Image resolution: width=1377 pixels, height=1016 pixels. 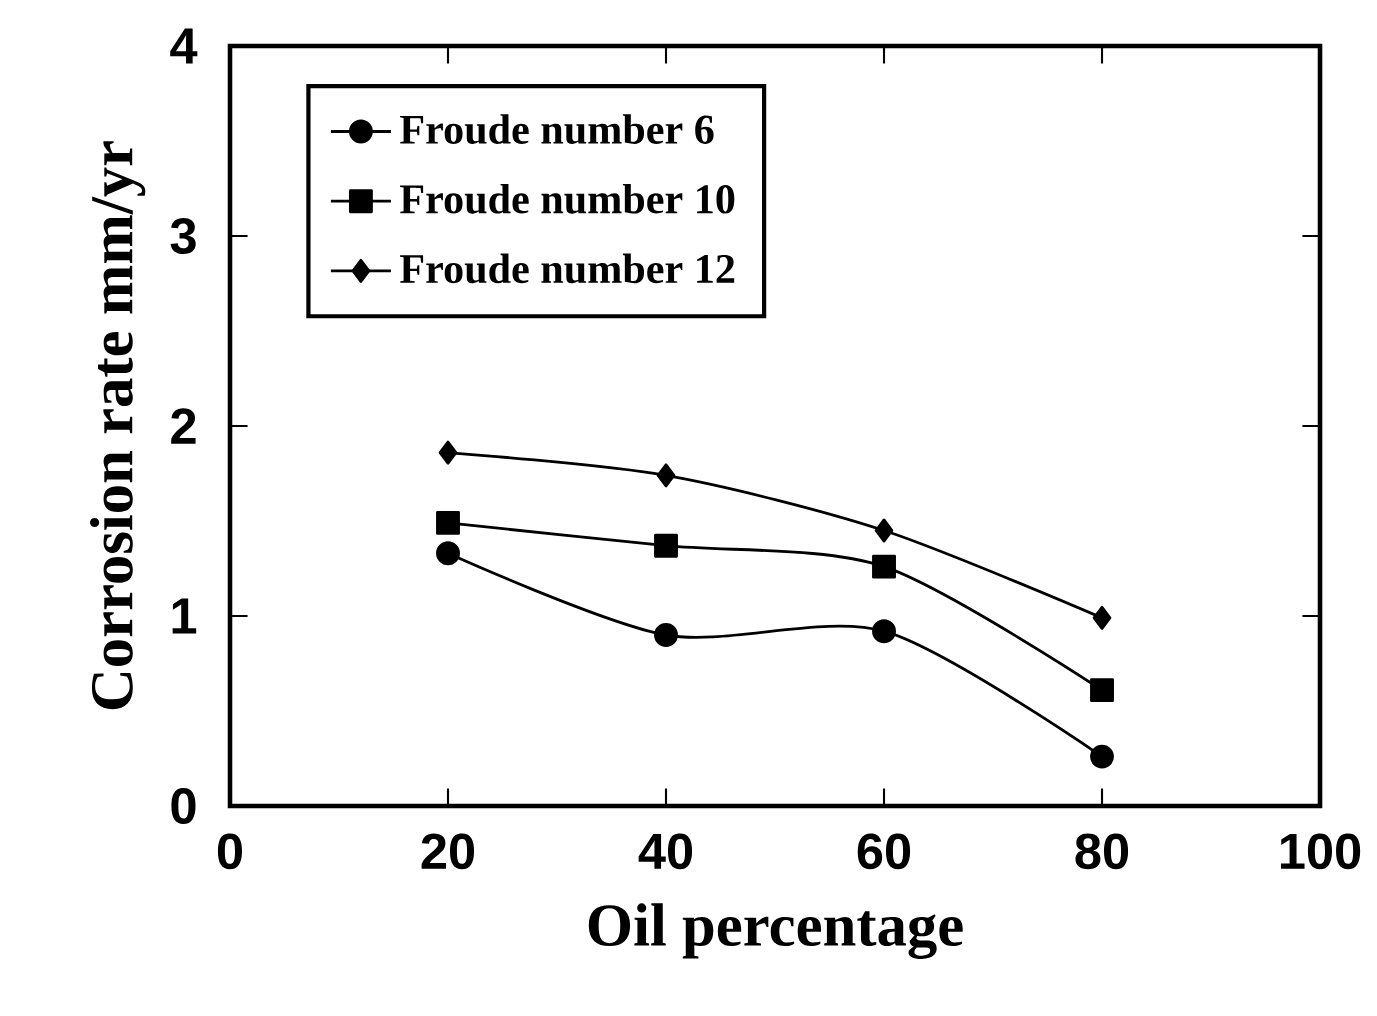 What do you see at coordinates (183, 236) in the screenshot?
I see `y-tick-label: 3` at bounding box center [183, 236].